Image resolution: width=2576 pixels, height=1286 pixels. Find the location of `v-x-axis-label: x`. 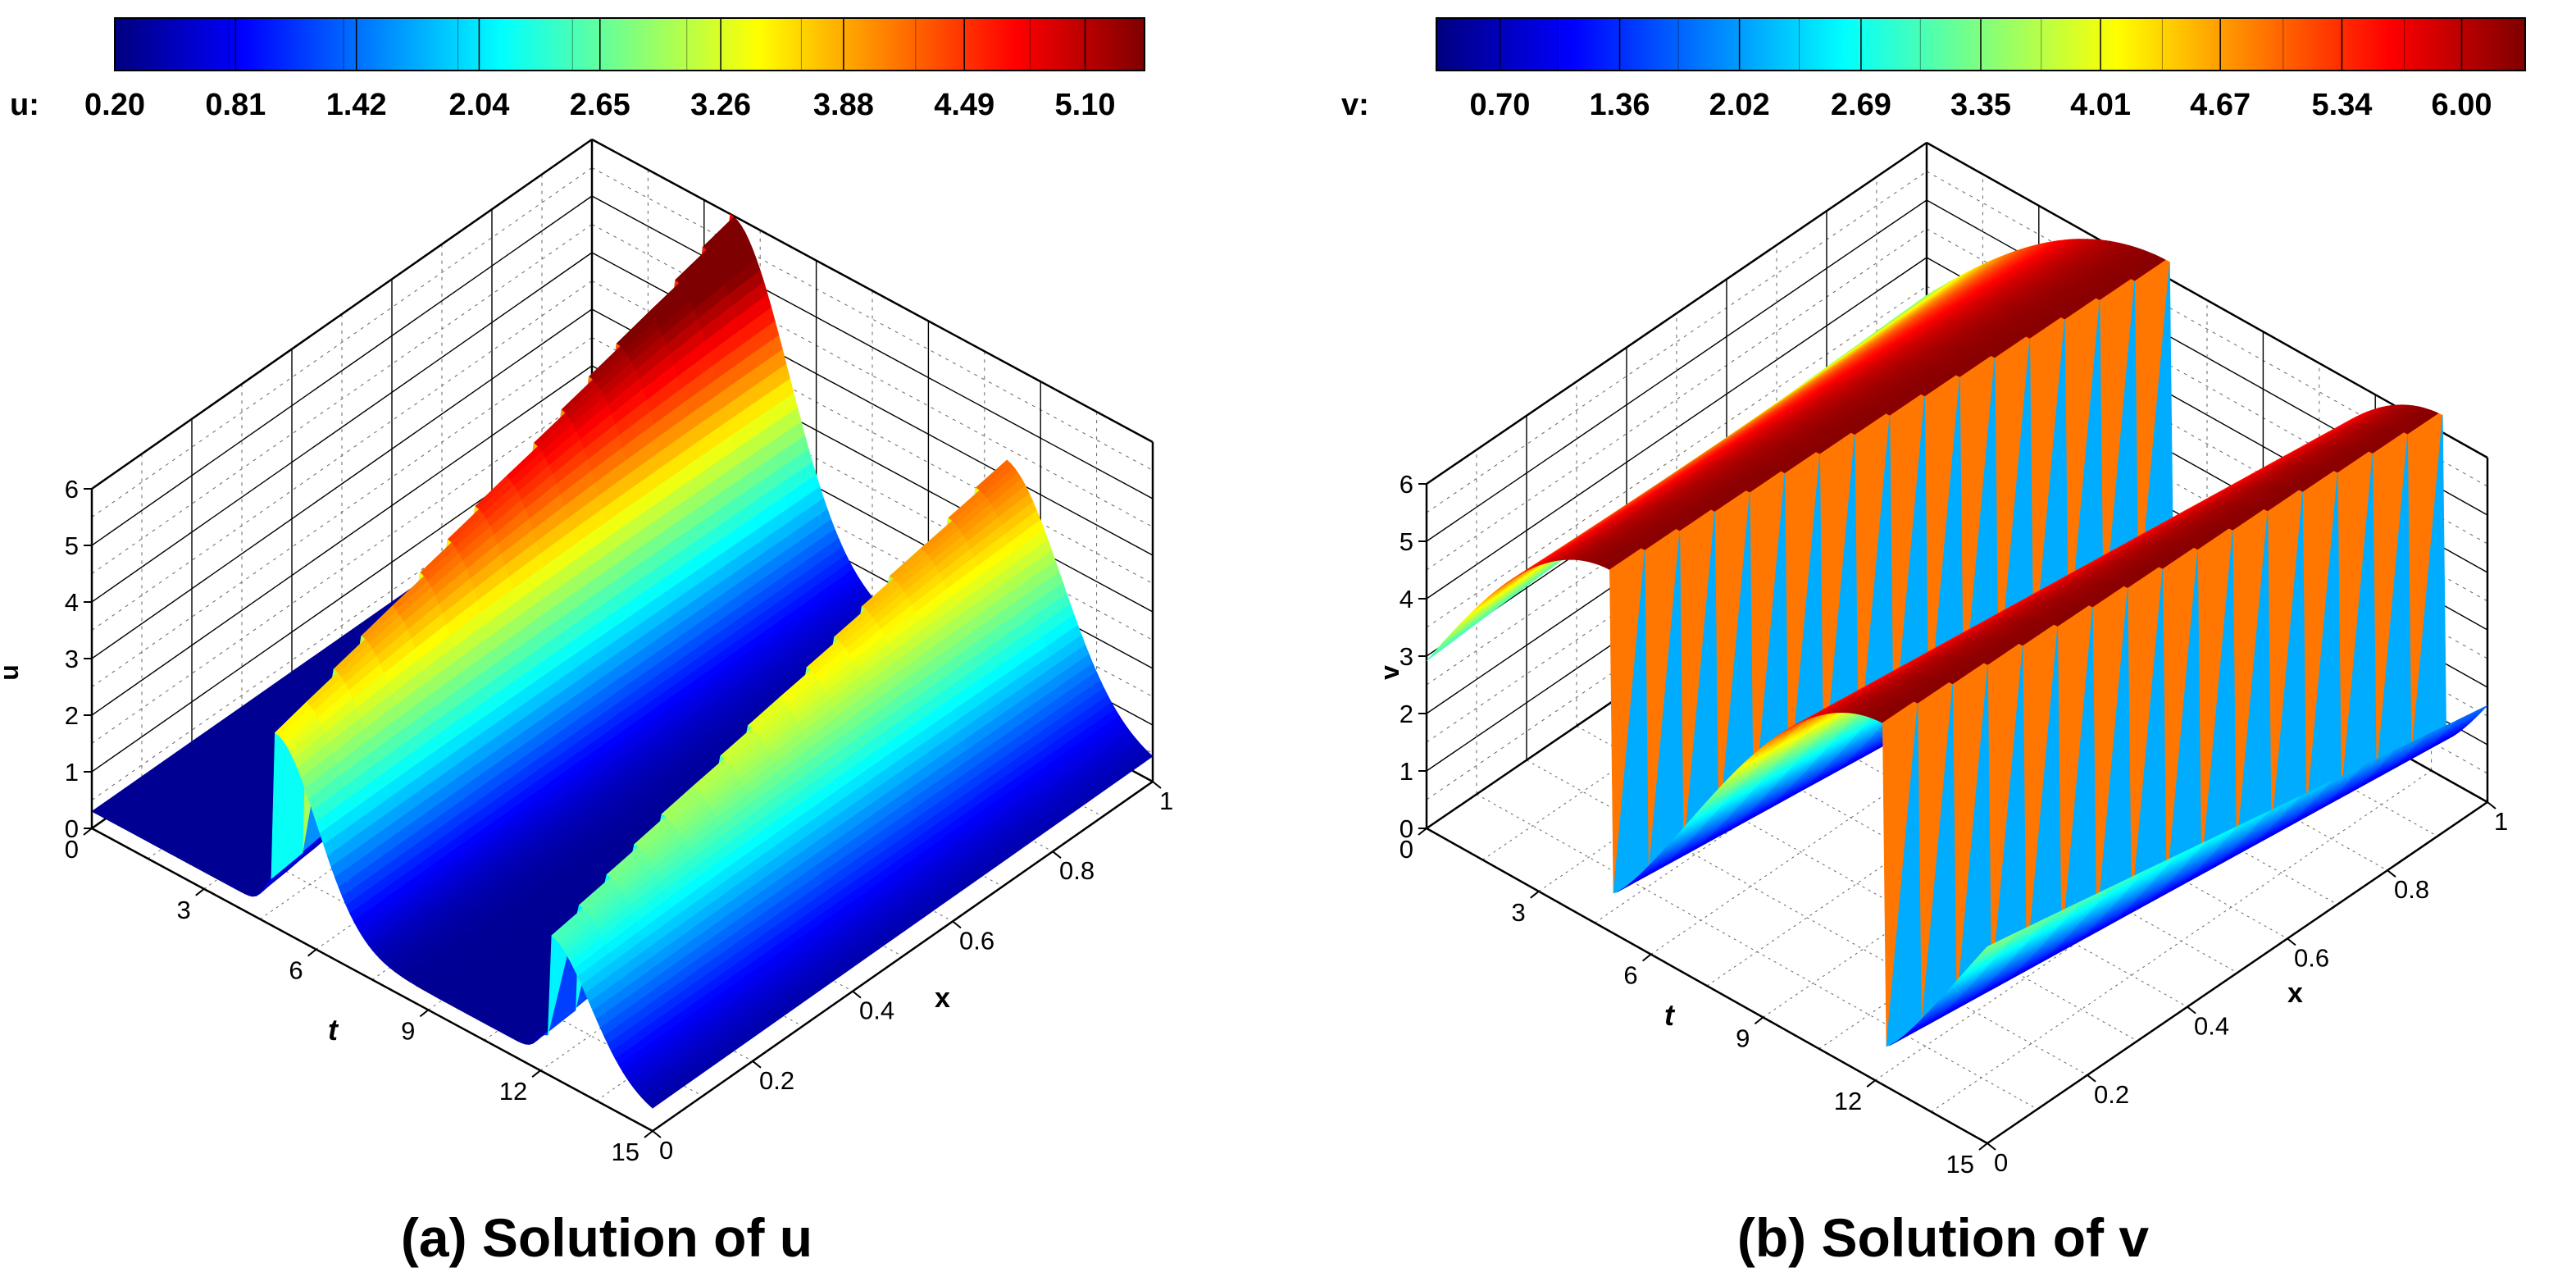

v-x-axis-label: x is located at coordinates (2295, 993).